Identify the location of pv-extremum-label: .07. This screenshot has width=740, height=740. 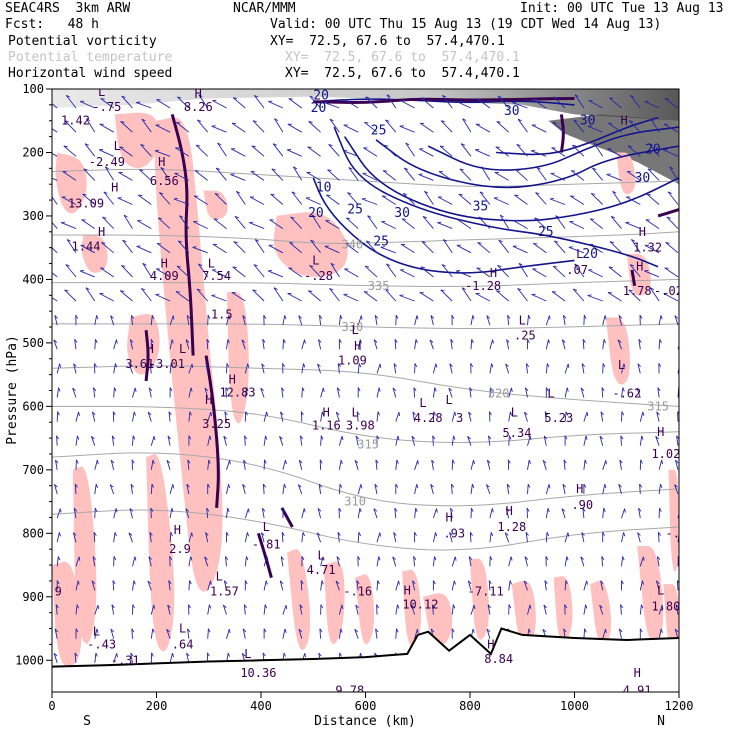
(577, 270).